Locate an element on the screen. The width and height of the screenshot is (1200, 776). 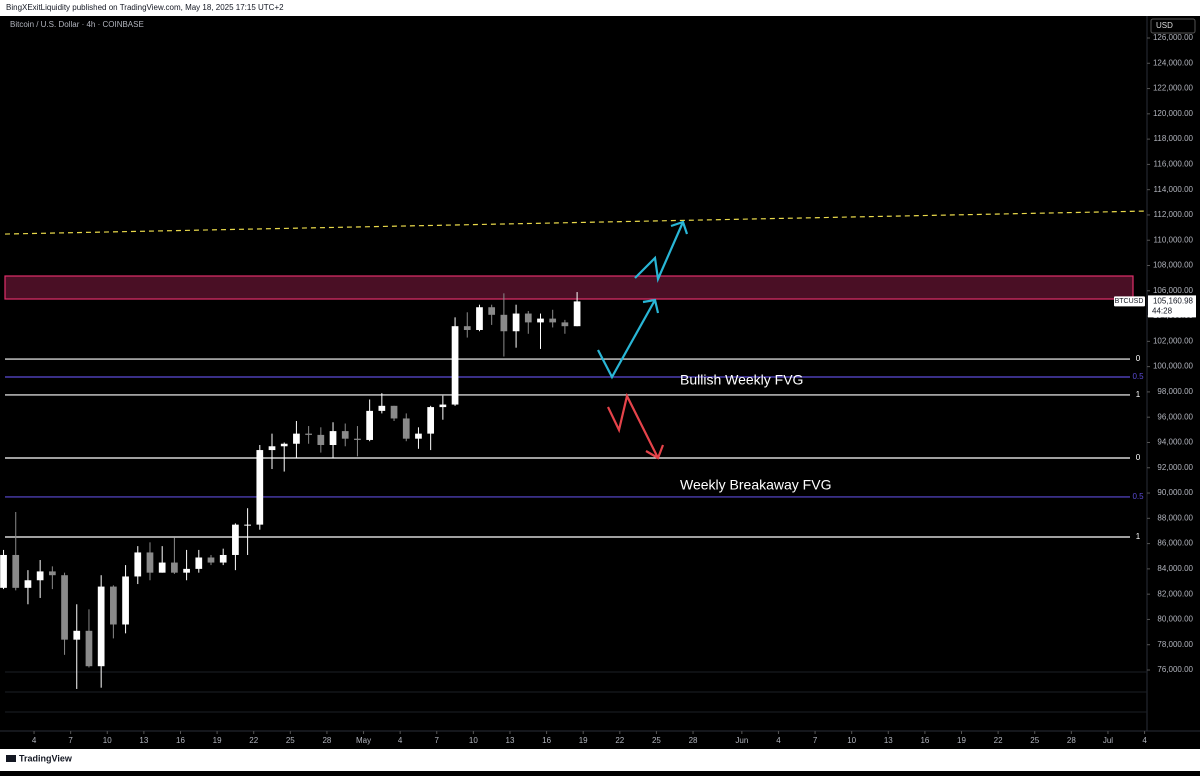
y-tick-label: 82,000.00 is located at coordinates (1175, 593).